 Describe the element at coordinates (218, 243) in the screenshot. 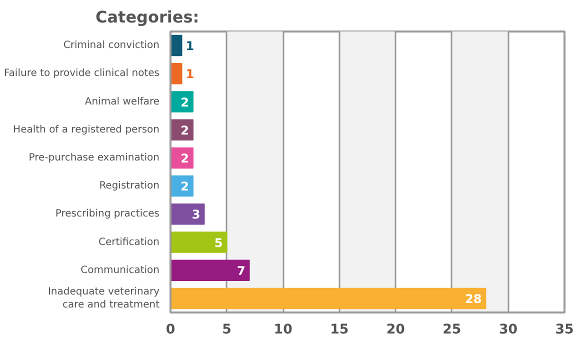

I see `data-label: 5` at that location.